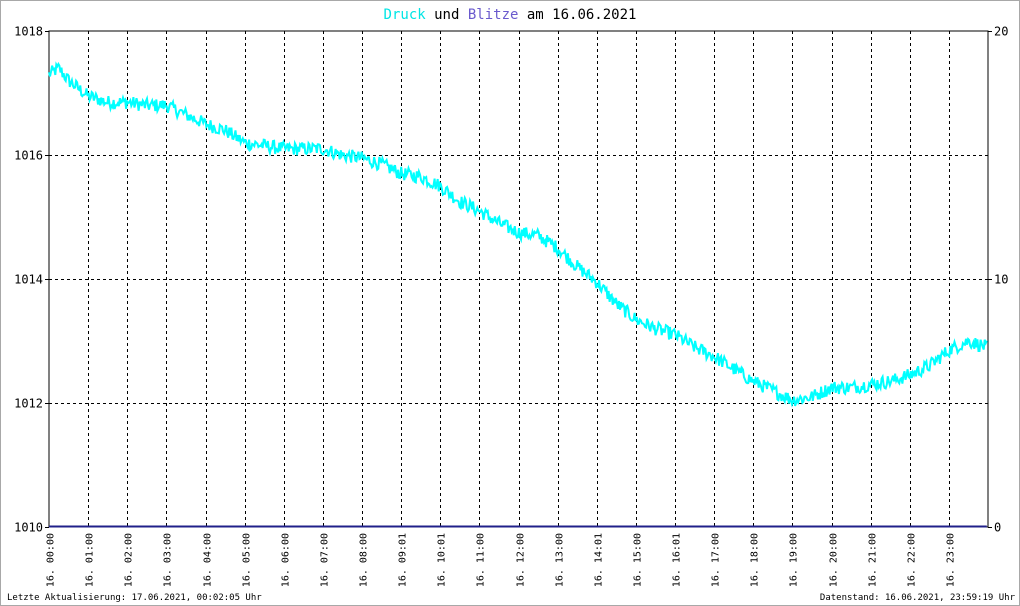  Describe the element at coordinates (168, 560) in the screenshot. I see `x-tick-label: 16. 03:00` at that location.